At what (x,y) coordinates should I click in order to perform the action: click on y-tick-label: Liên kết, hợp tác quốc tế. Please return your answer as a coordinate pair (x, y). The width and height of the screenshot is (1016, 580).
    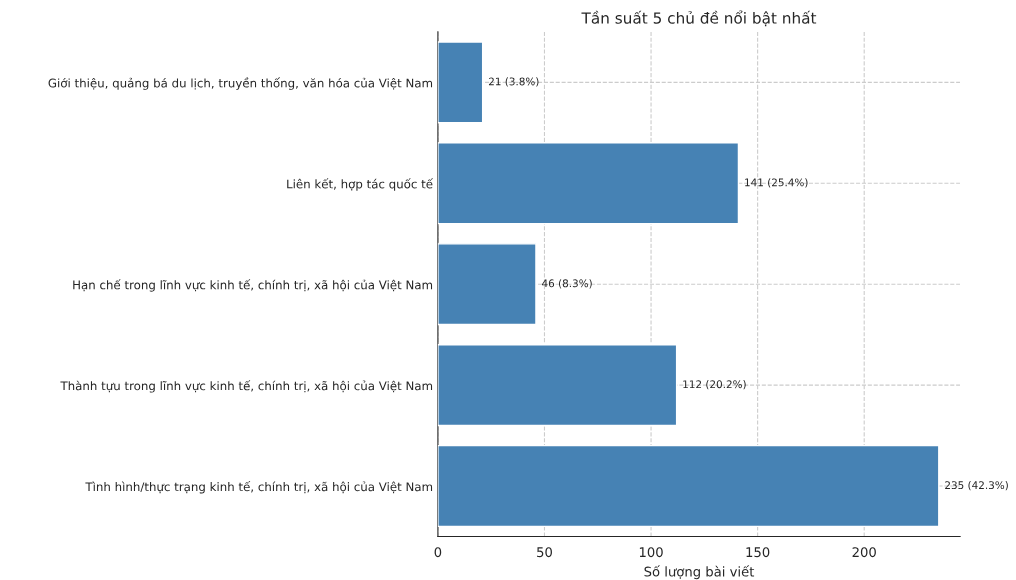
    Looking at the image, I should click on (360, 184).